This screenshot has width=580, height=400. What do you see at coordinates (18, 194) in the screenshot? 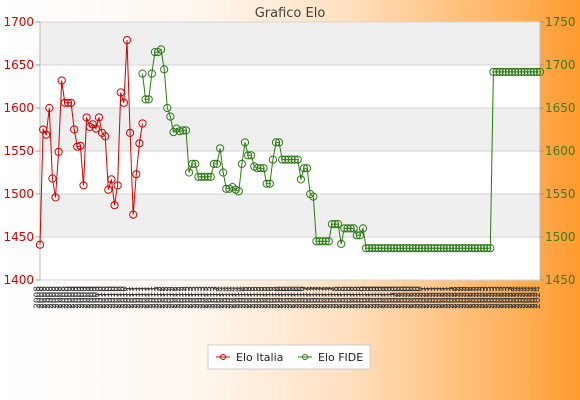
I see `y-left-tick-label: 1500` at bounding box center [18, 194].